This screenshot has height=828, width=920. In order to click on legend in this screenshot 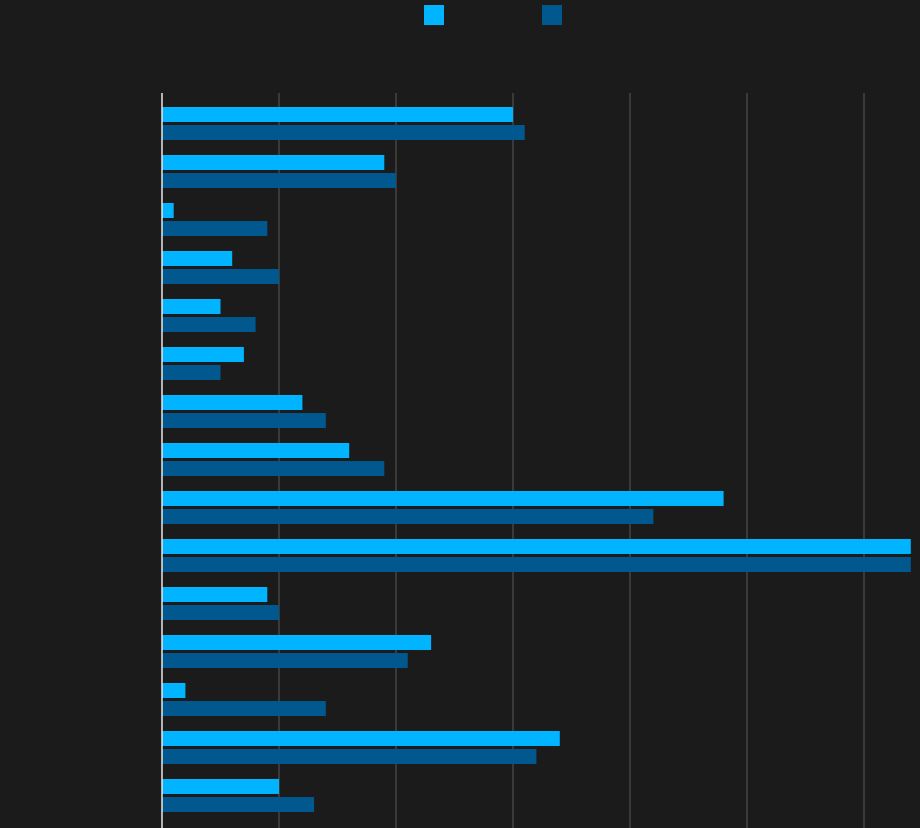, I will do `click(460, 20)`.